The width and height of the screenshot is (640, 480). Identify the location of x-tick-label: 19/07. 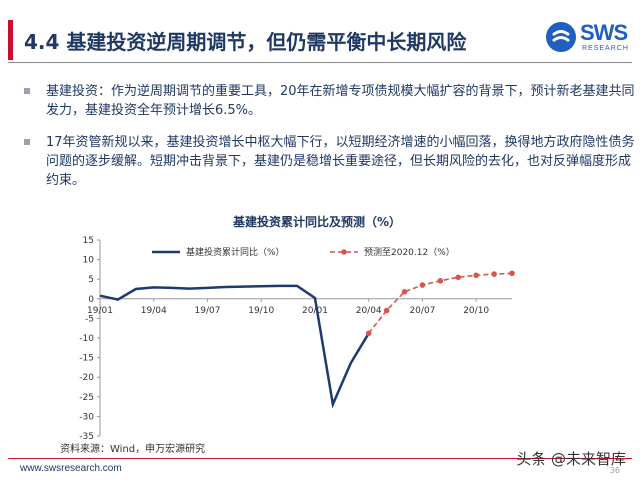
(208, 311).